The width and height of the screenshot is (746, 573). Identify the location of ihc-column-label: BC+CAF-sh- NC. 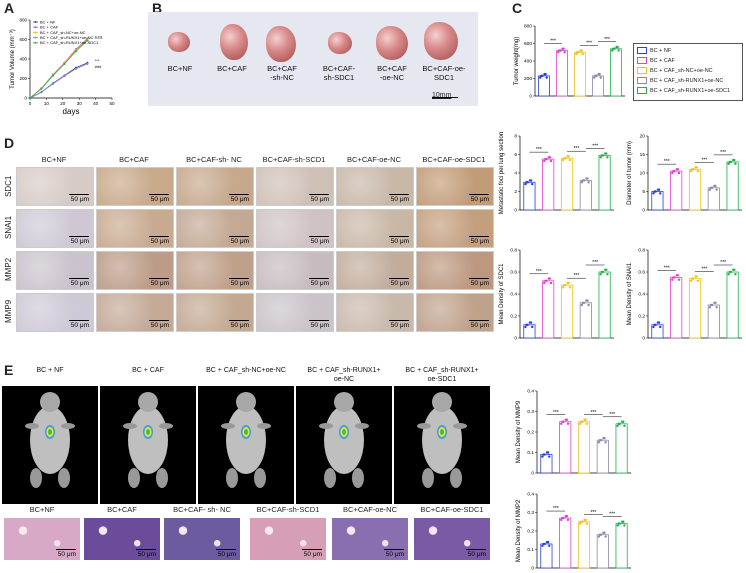
(214, 159).